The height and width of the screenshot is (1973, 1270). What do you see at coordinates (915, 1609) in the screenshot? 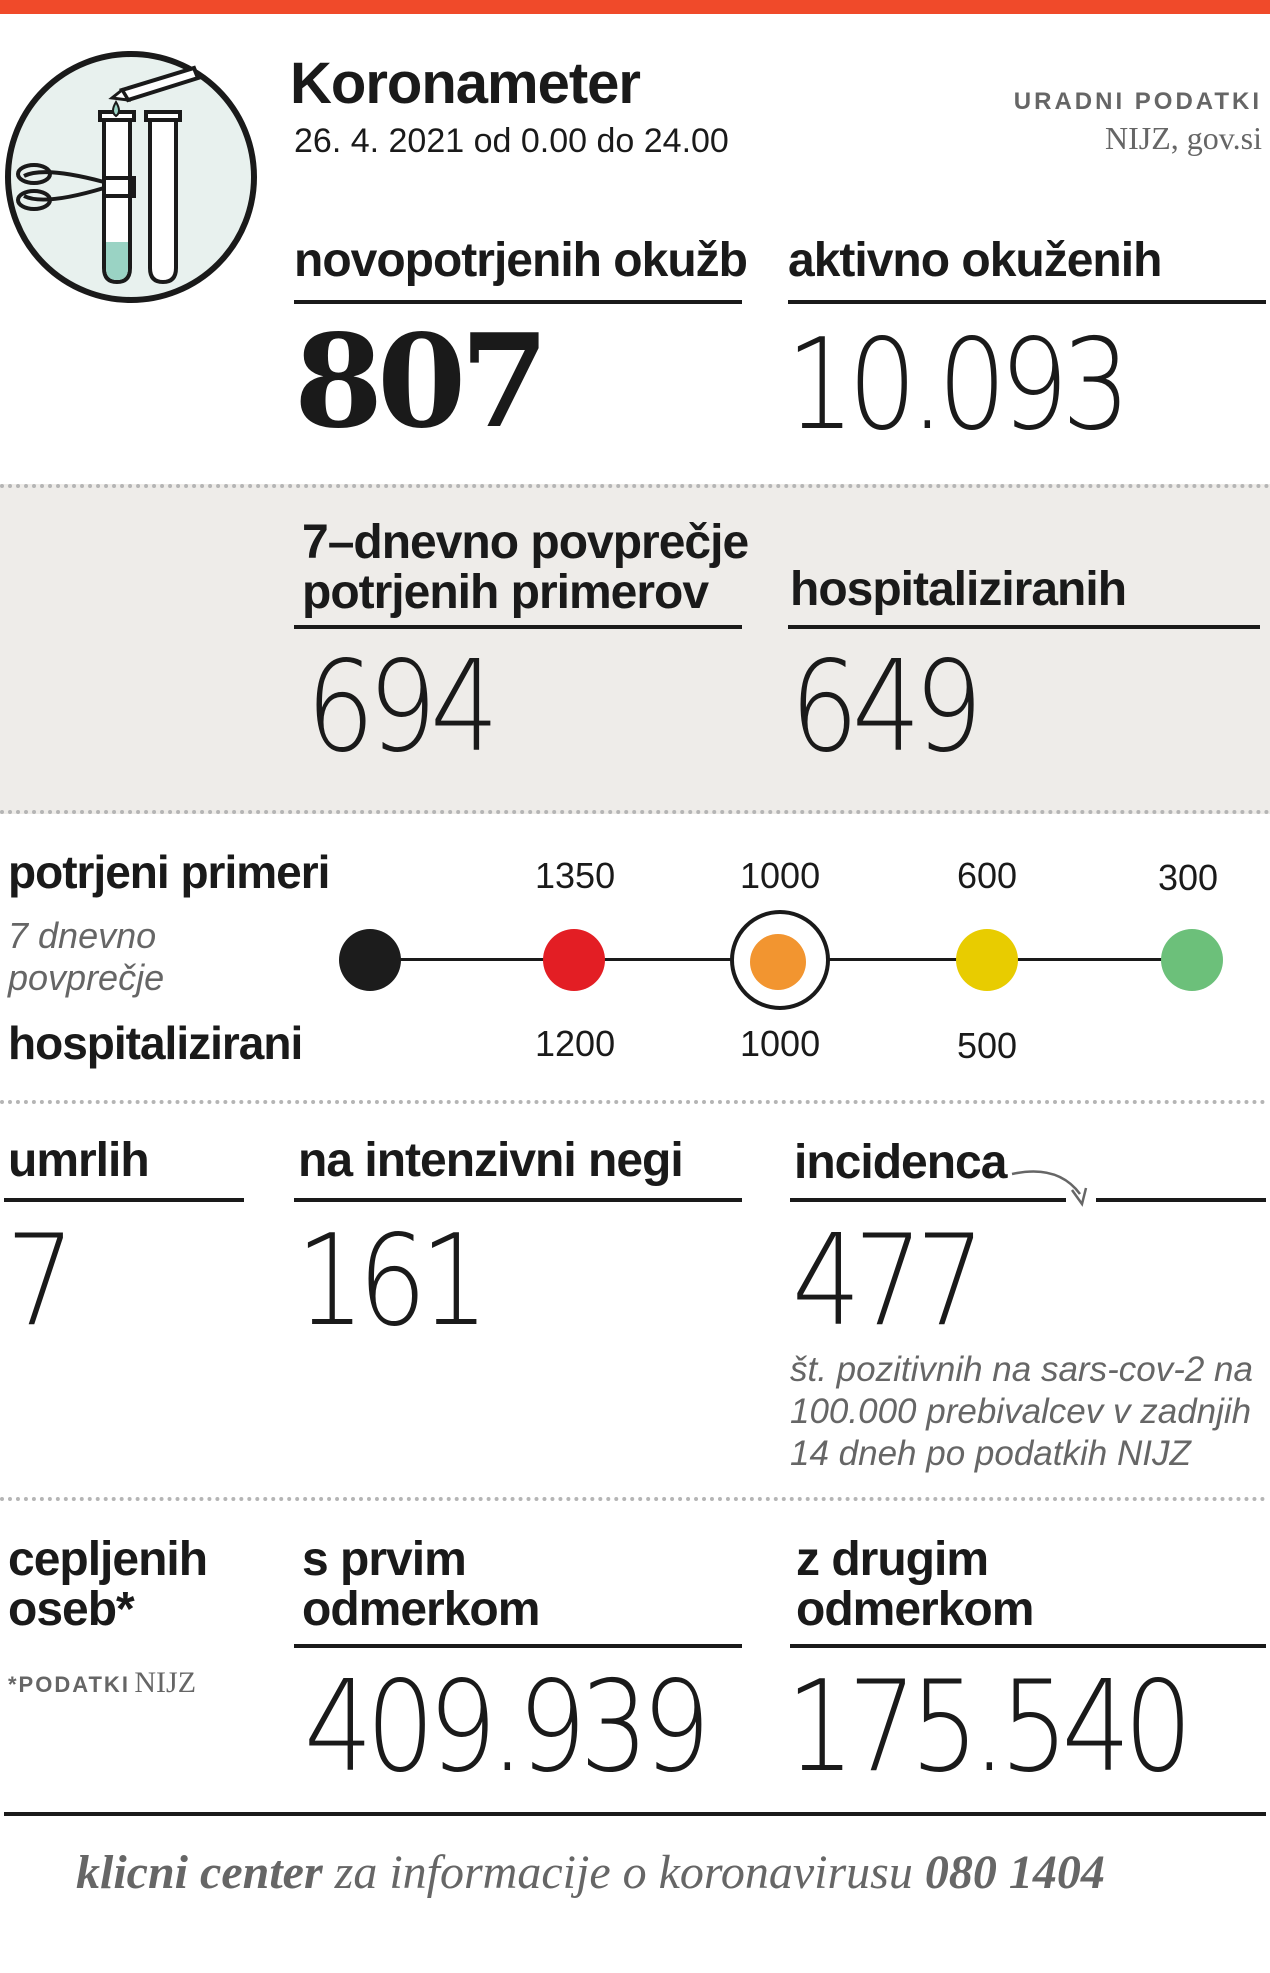
I see `second-dose-label-line2: odmerkom` at bounding box center [915, 1609].